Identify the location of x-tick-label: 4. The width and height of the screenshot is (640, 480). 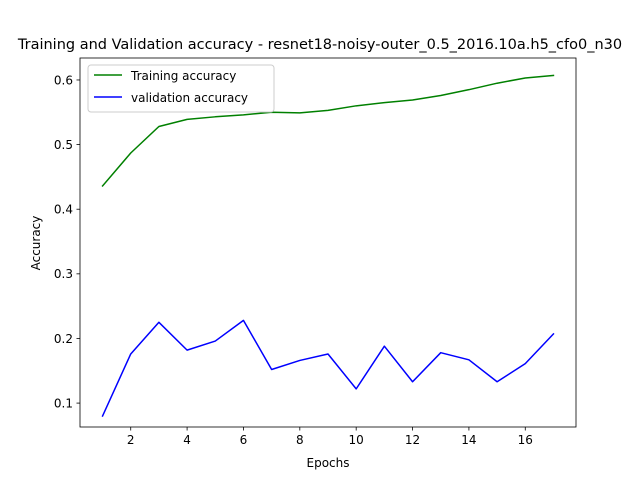
(187, 440).